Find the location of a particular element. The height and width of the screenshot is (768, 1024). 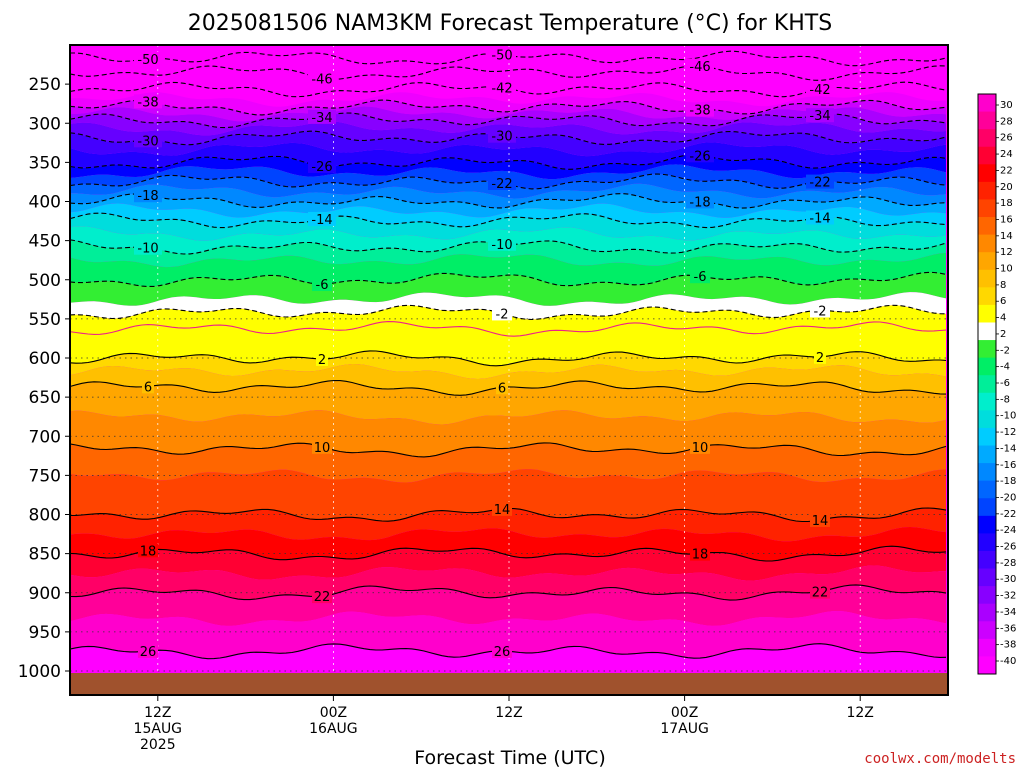

contour-label: -50 is located at coordinates (501, 56).